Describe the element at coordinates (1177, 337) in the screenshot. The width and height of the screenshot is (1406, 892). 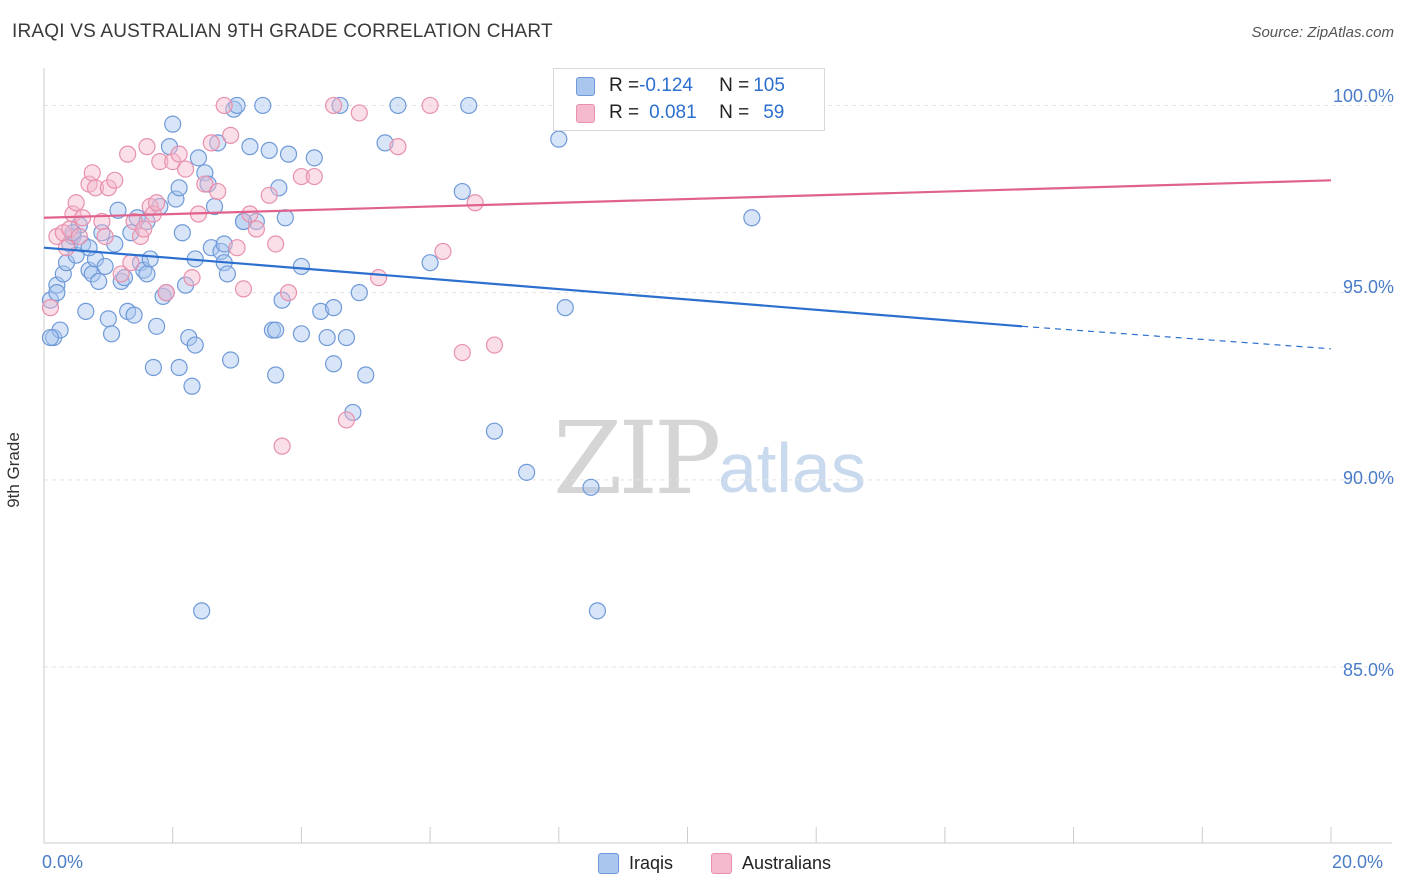
I see `iraqis-trend-extension` at that location.